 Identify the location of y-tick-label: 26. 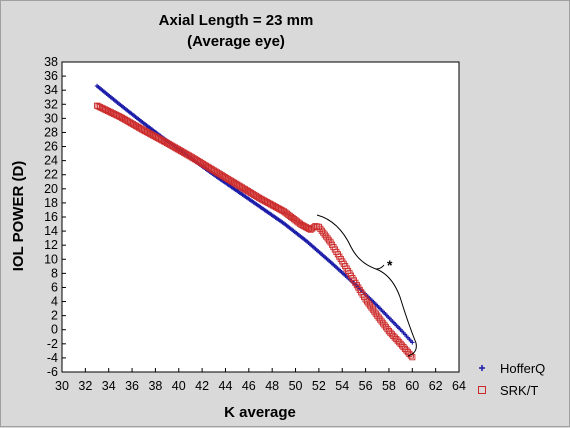
(51, 147).